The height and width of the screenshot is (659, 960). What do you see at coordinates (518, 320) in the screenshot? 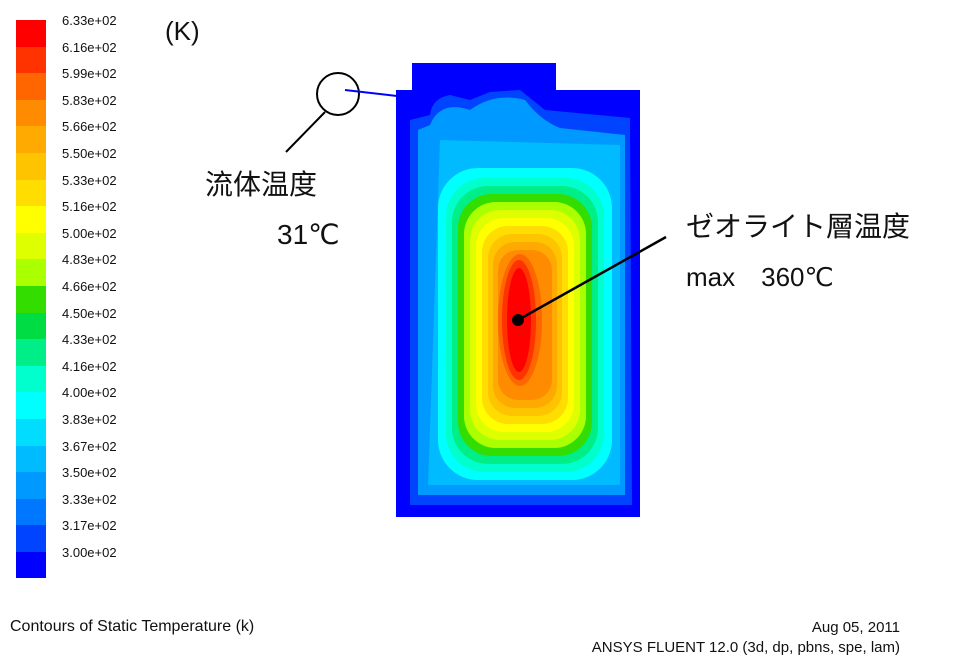
I see `zeolite-marker-dot` at bounding box center [518, 320].